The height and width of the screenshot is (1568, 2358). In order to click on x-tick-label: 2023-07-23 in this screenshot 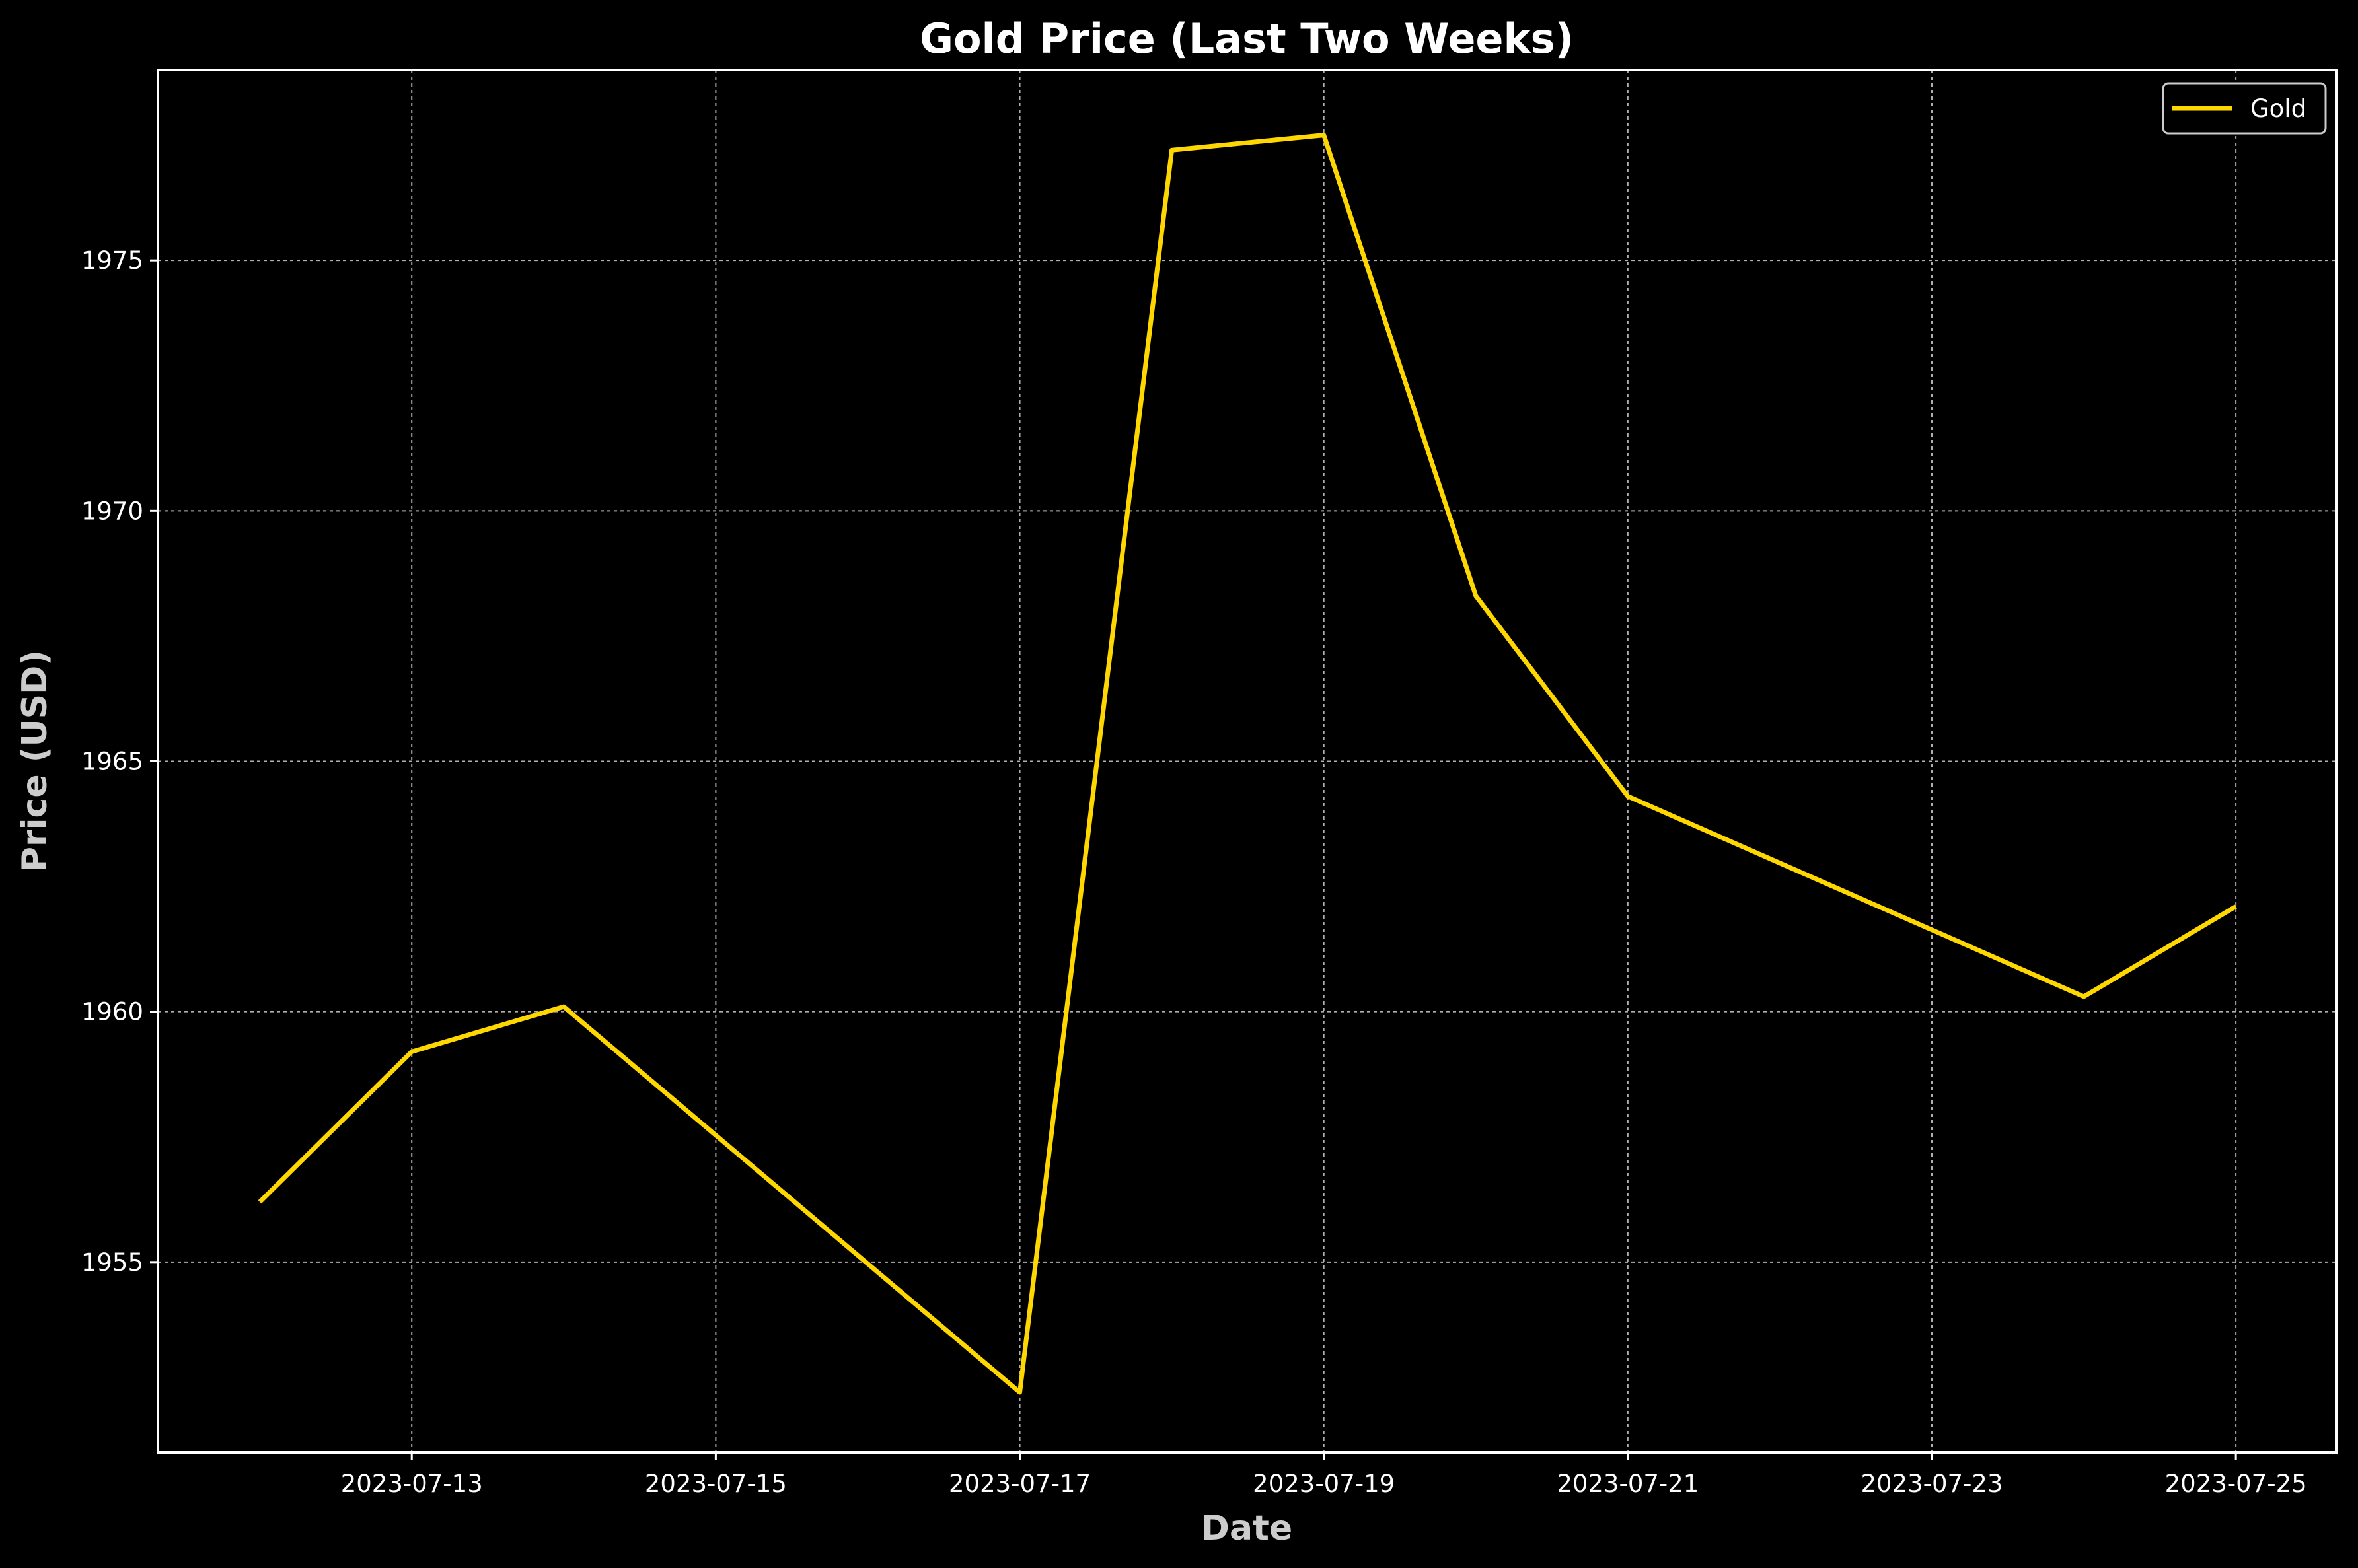, I will do `click(1932, 1484)`.